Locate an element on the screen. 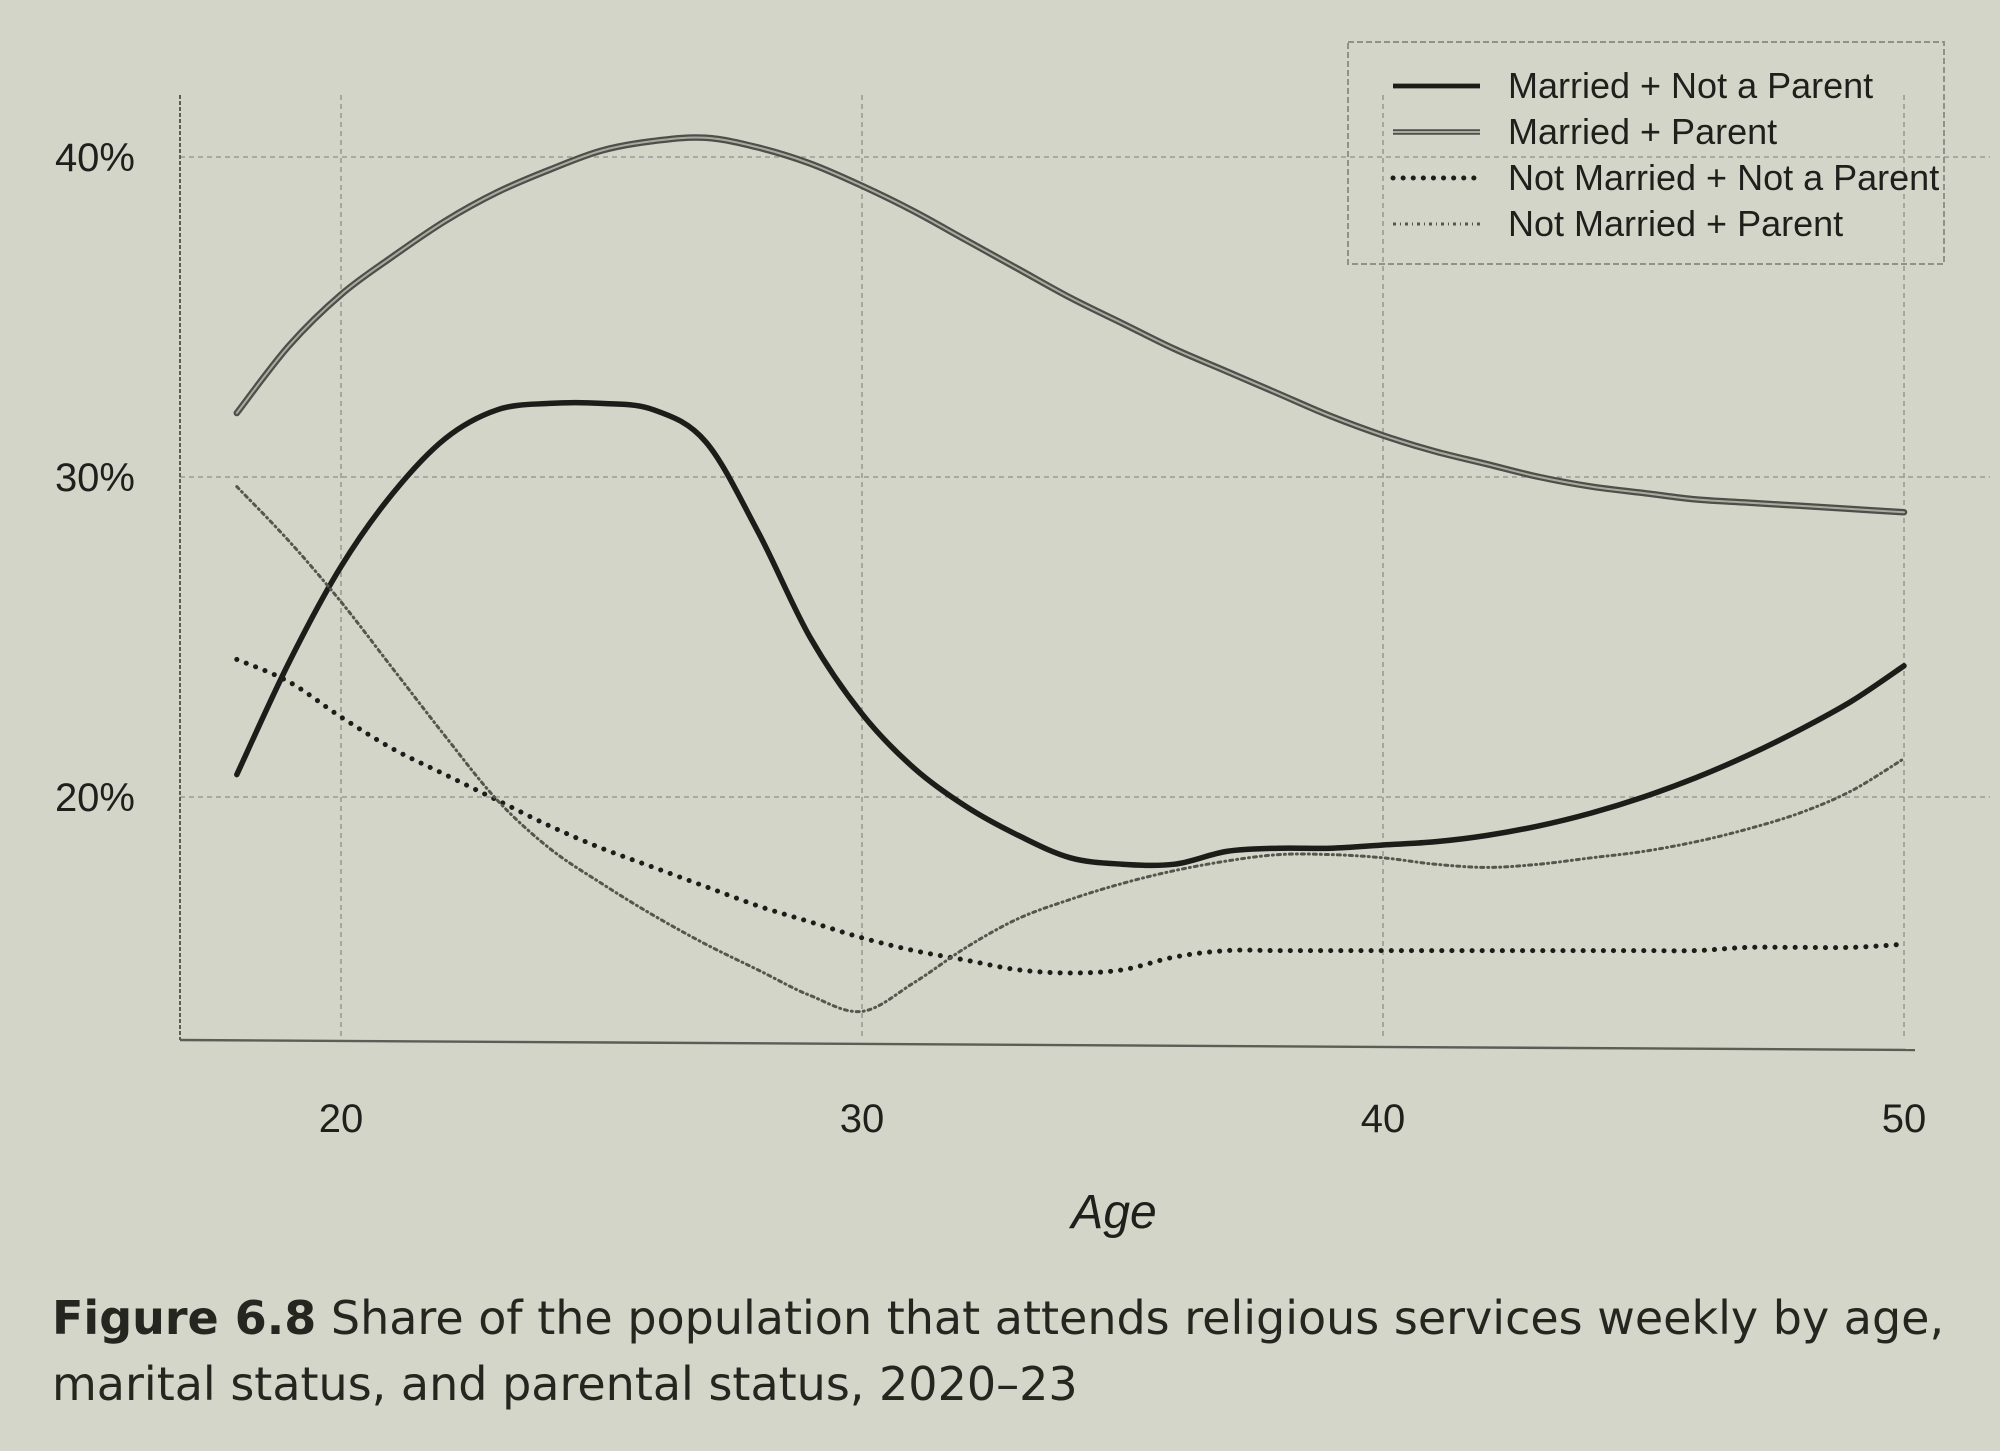 The image size is (2000, 1451). legend-item-not-married-parent: Not Married + Parent is located at coordinates (1618, 223).